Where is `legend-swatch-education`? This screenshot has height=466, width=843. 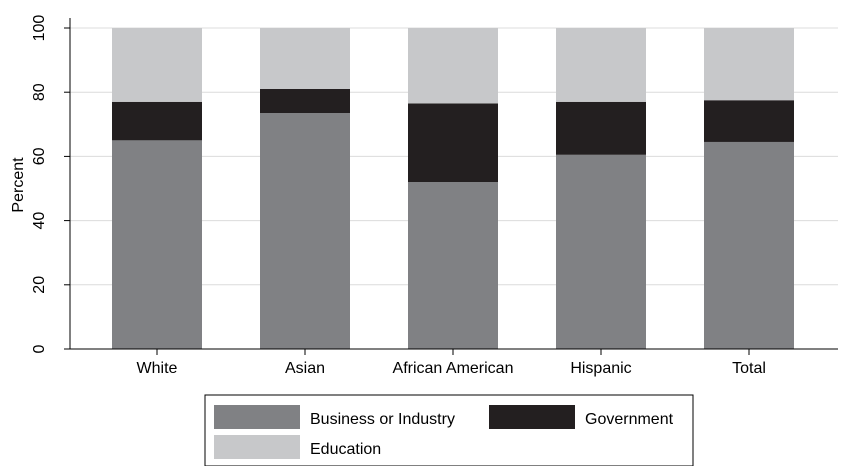
legend-swatch-education is located at coordinates (257, 447).